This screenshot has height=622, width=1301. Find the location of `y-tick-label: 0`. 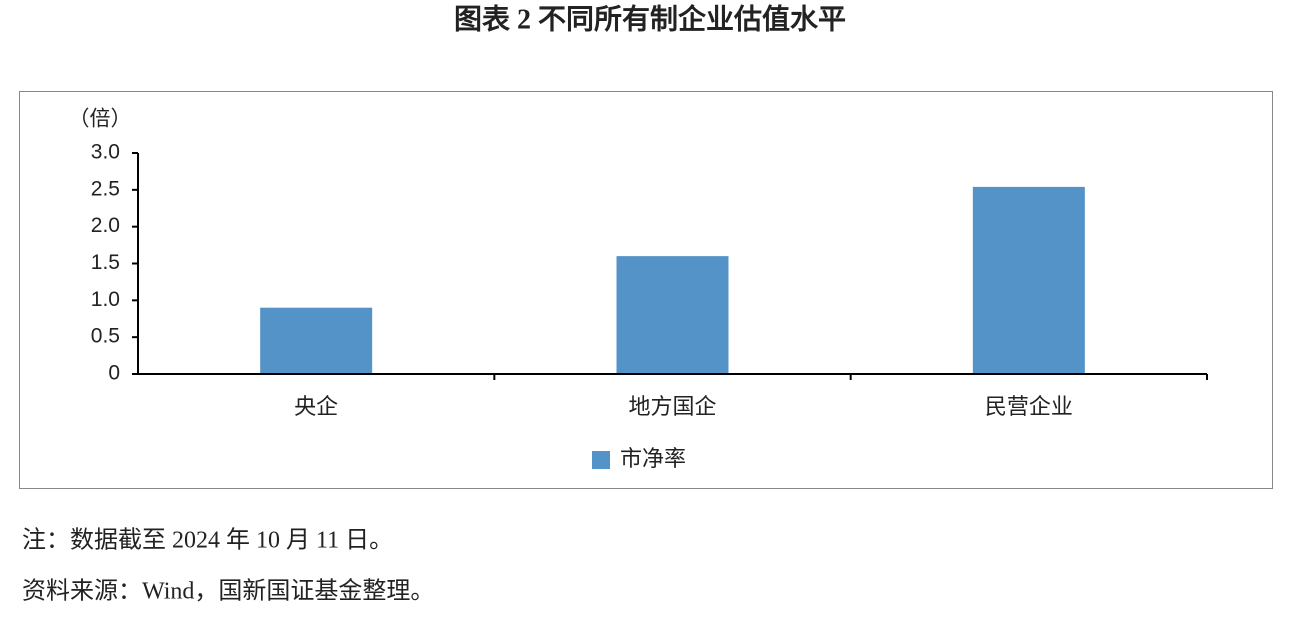

y-tick-label: 0 is located at coordinates (114, 373).